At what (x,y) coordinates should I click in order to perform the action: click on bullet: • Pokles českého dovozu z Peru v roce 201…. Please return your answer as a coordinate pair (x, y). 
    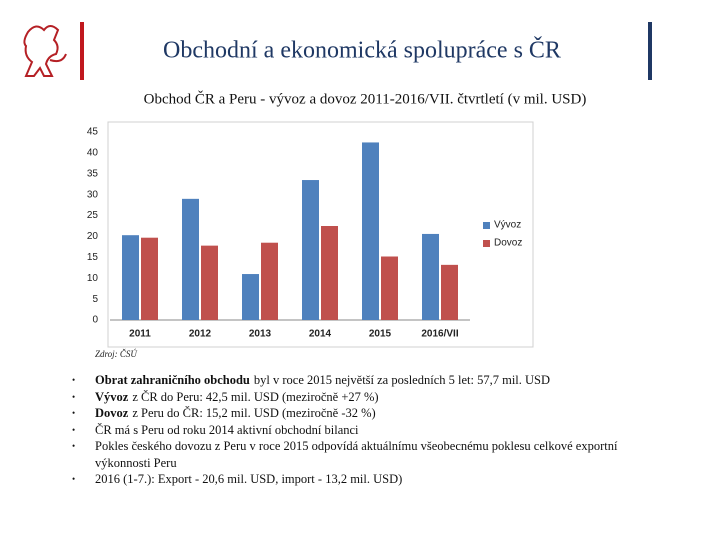
    Looking at the image, I should click on (372, 454).